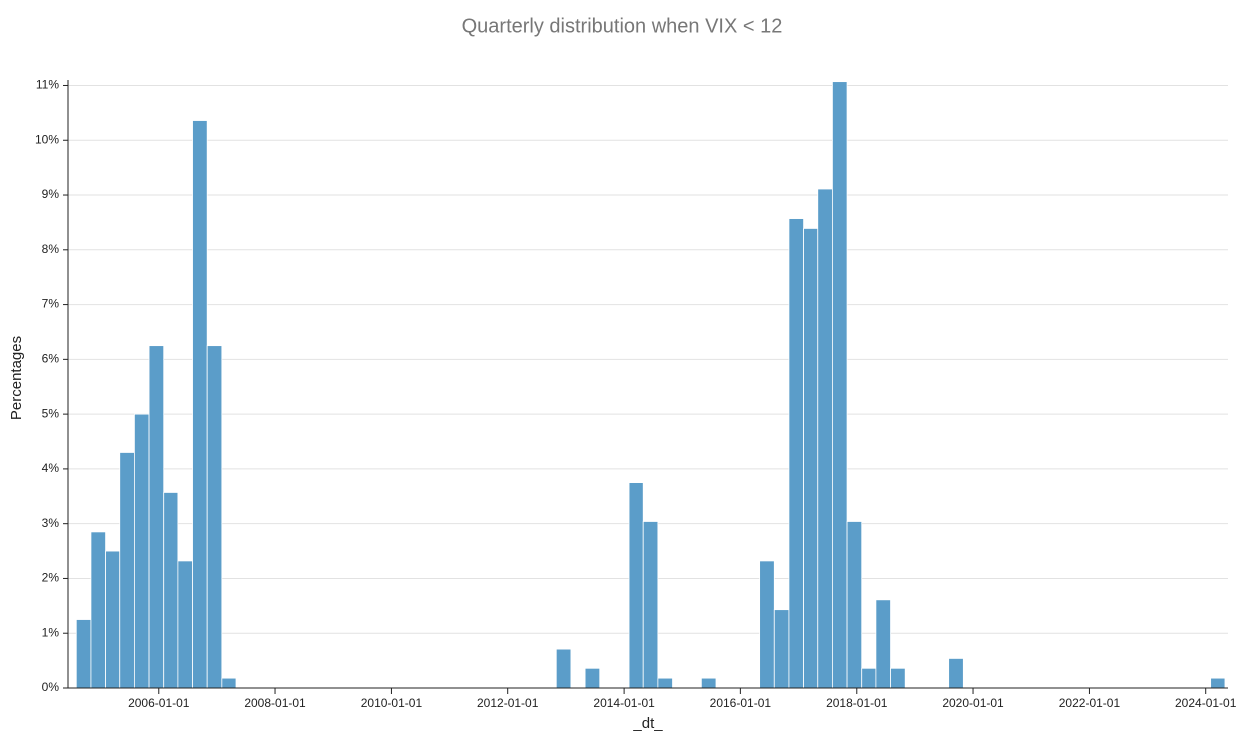 This screenshot has height=740, width=1244. I want to click on y-tick-label: 4%, so click(51, 468).